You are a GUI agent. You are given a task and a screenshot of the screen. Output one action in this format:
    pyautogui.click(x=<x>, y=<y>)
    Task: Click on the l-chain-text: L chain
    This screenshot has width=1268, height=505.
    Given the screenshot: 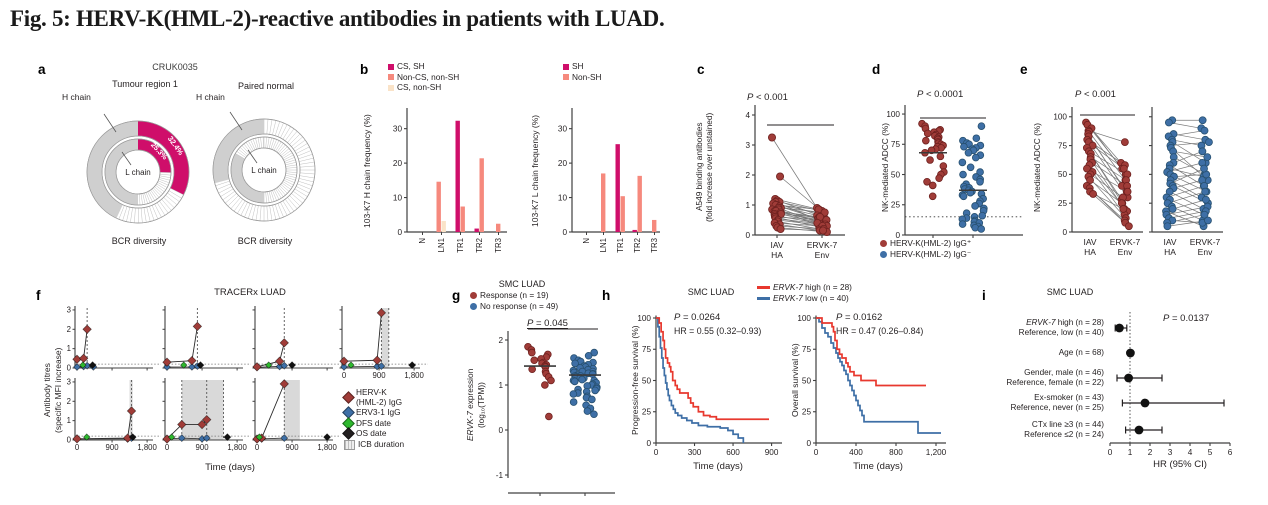 What is the action you would take?
    pyautogui.click(x=264, y=170)
    